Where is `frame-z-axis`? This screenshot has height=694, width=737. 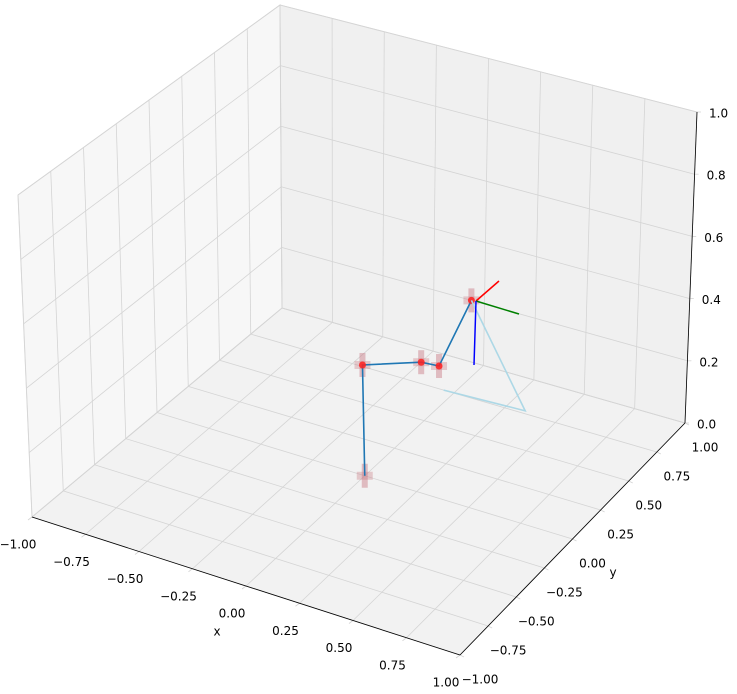
frame-z-axis is located at coordinates (475, 333).